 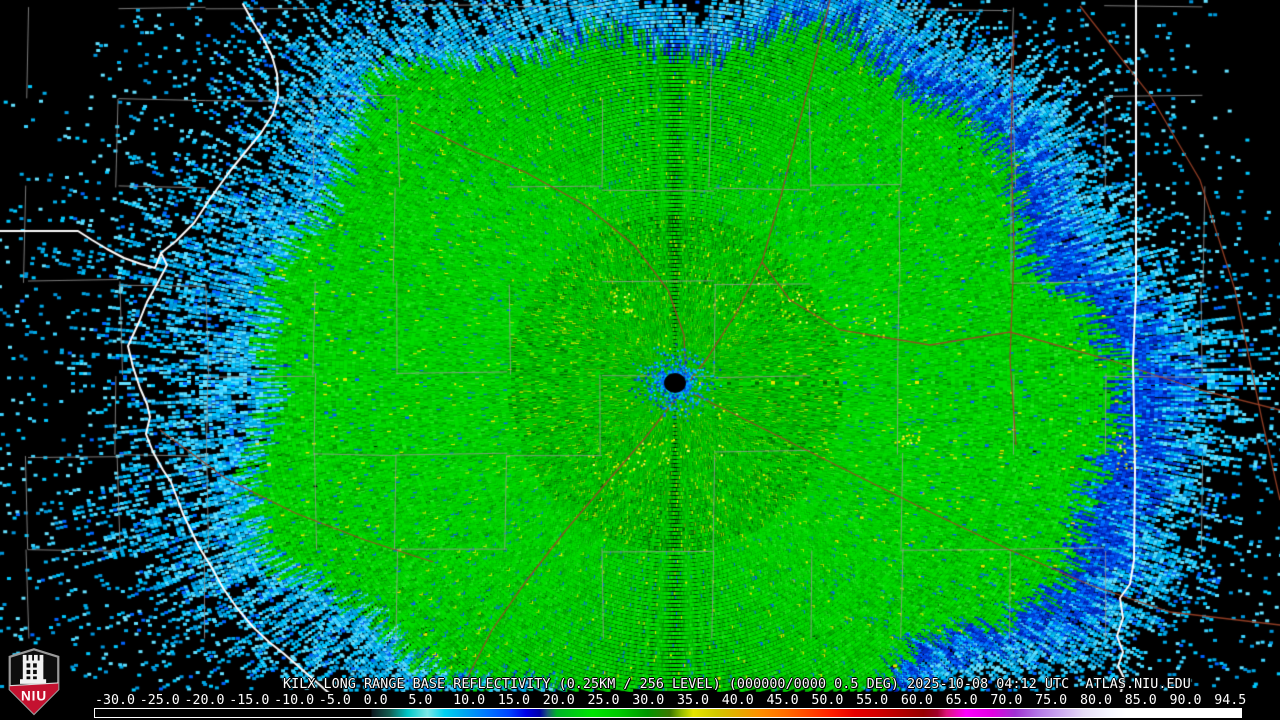 I want to click on colorbar-label: -15.0, so click(x=249, y=700).